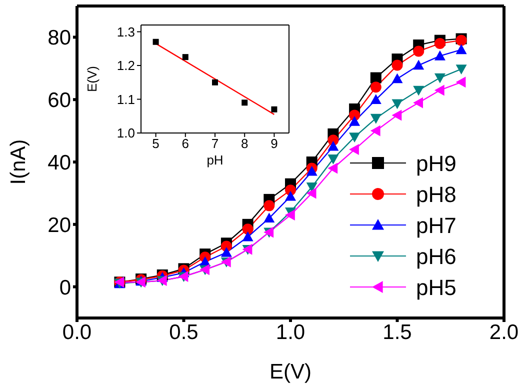  I want to click on y-tick-label: 0, so click(65, 288).